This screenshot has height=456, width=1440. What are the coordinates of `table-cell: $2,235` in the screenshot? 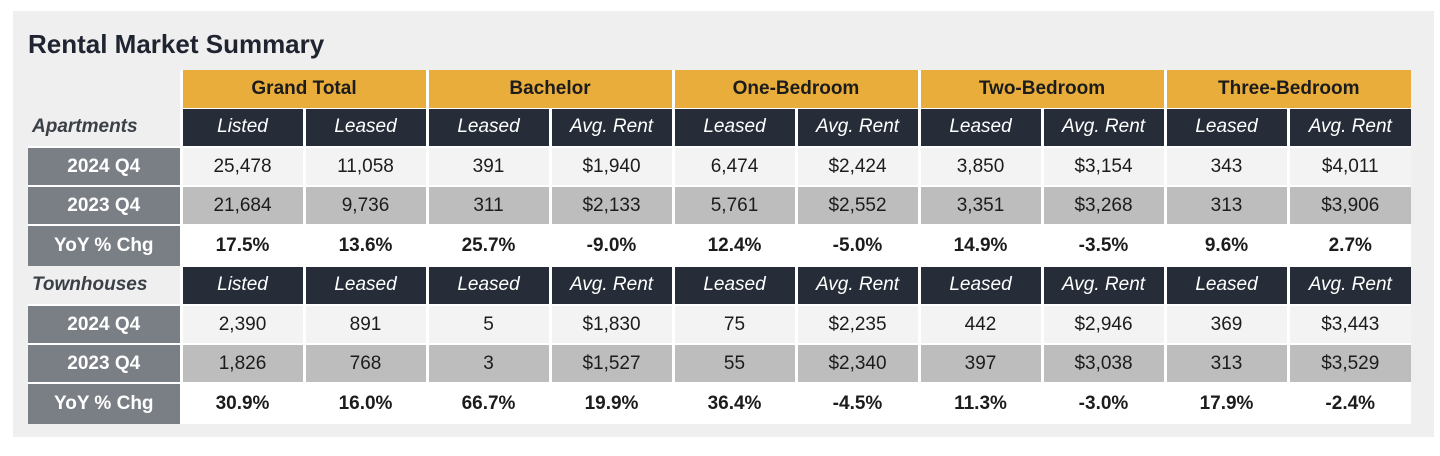 It's located at (856, 324).